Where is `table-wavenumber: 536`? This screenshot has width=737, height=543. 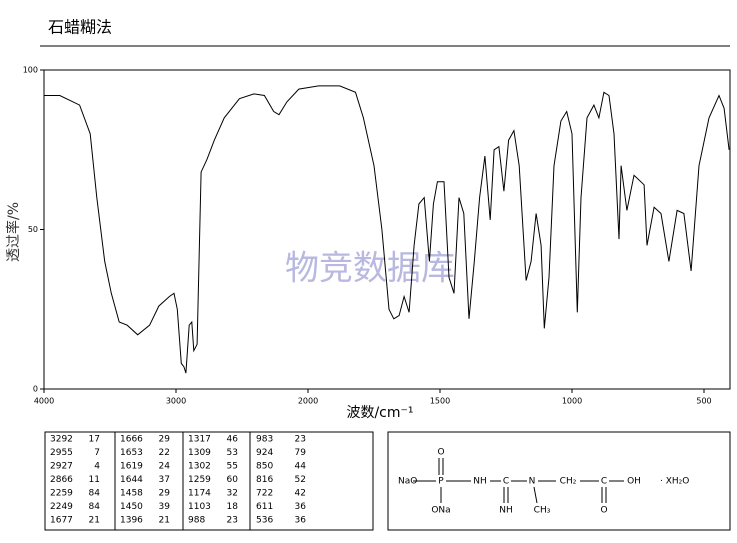
table-wavenumber: 536 is located at coordinates (264, 521).